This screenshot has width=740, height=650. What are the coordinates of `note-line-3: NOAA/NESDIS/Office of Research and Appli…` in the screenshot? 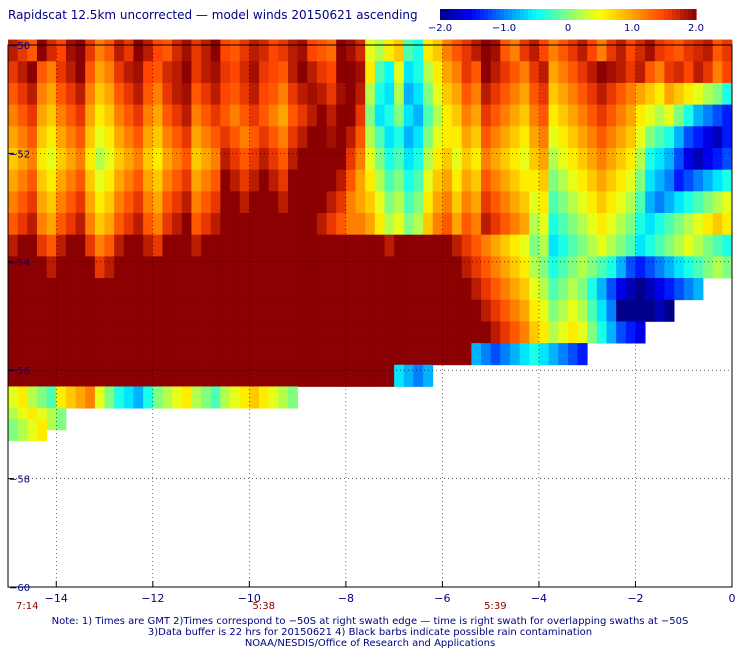 It's located at (370, 643).